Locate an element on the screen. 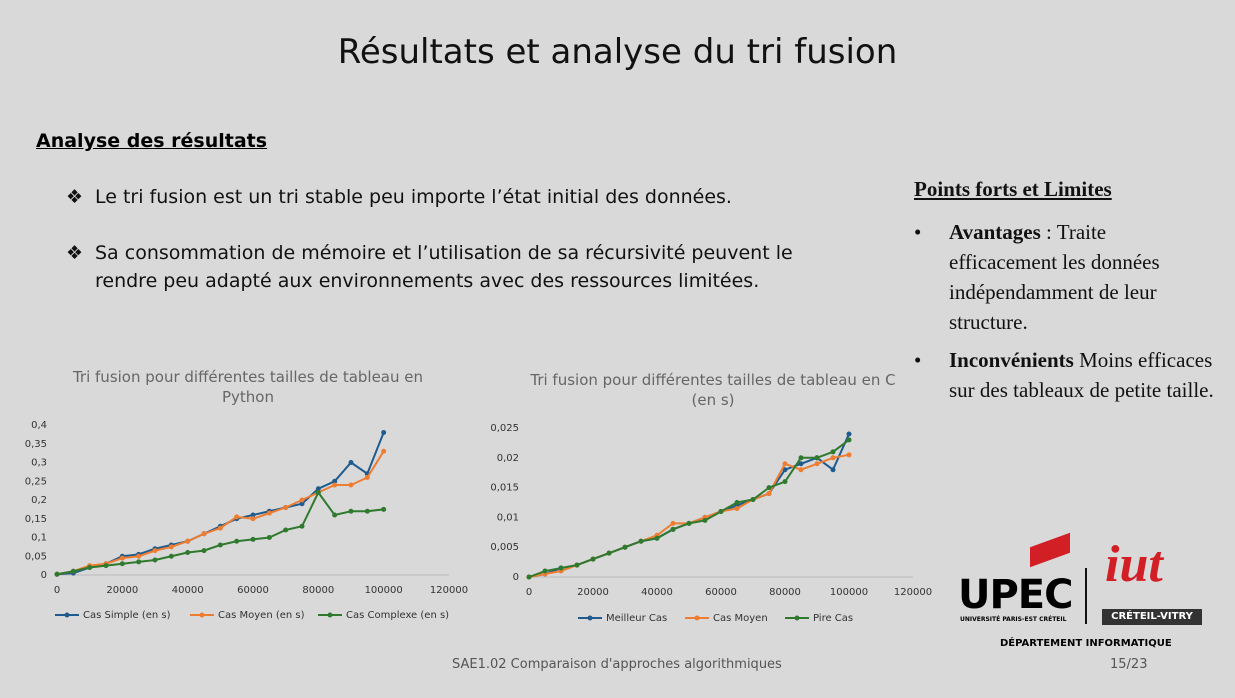 The image size is (1235, 698). logo-university: UNIVERSITÉ PARIS-EST CRÉTEIL is located at coordinates (1013, 619).